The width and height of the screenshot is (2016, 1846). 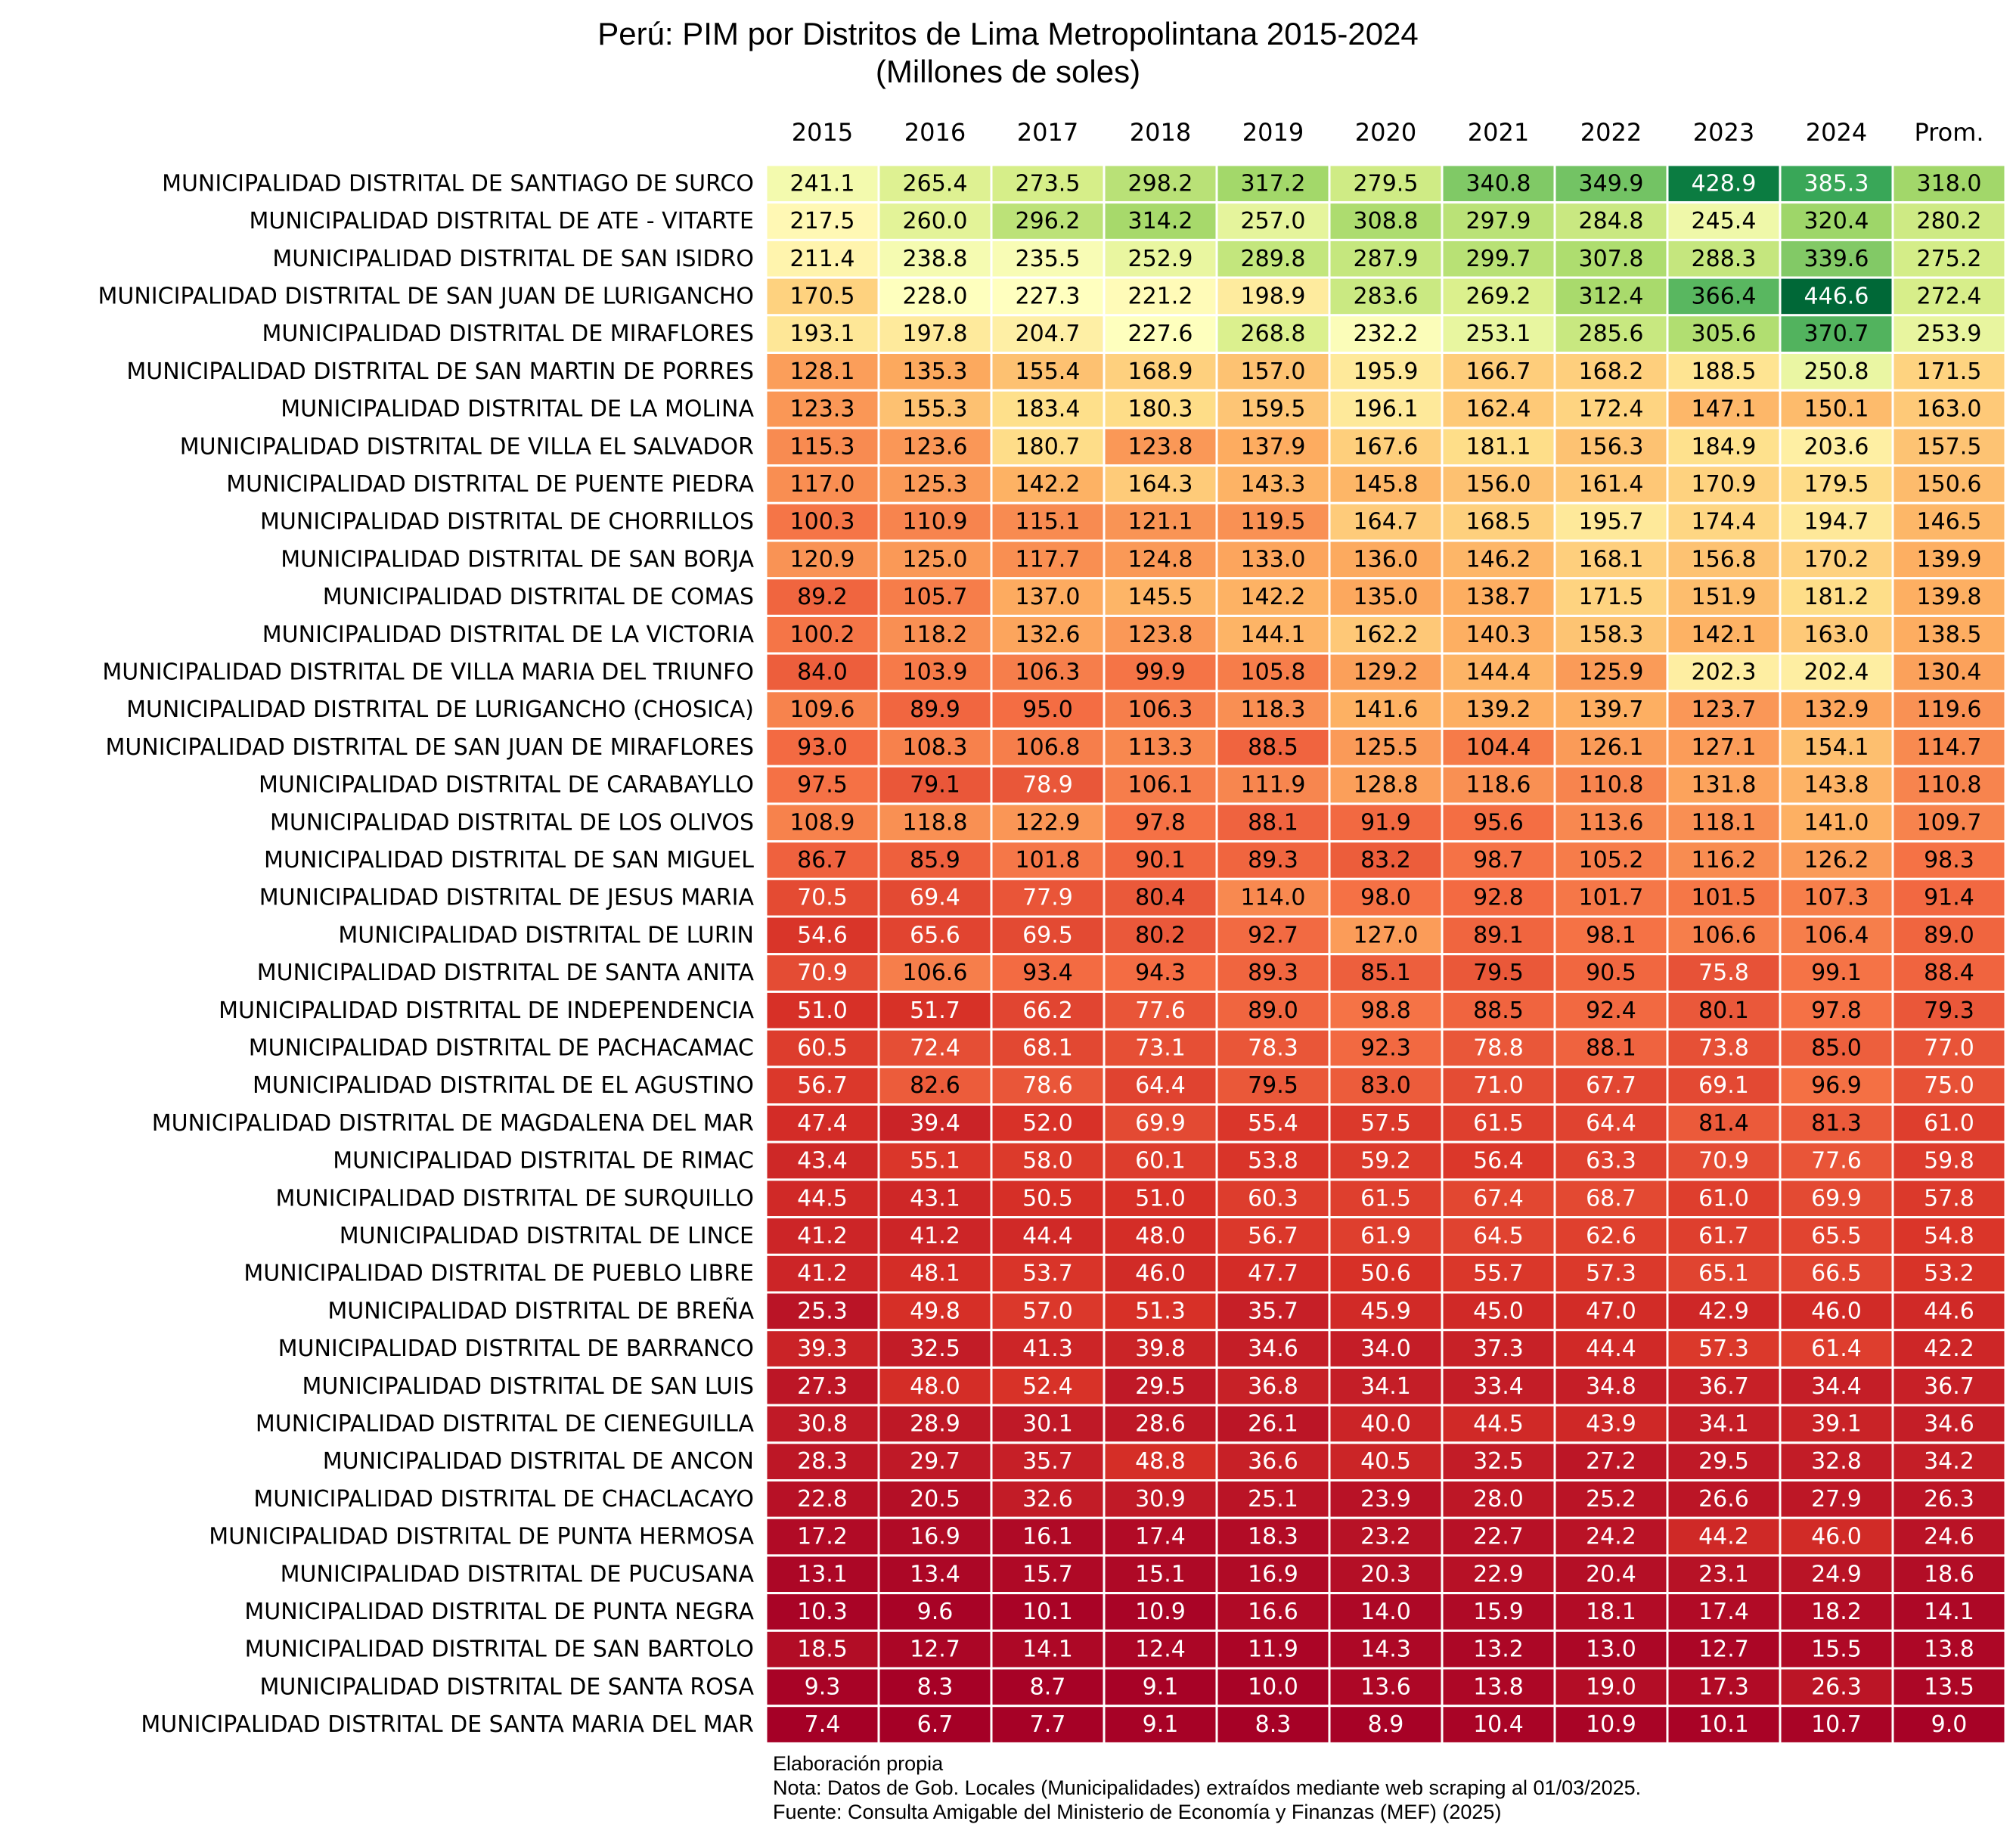 I want to click on cell-value-label: 156.8, so click(x=1724, y=559).